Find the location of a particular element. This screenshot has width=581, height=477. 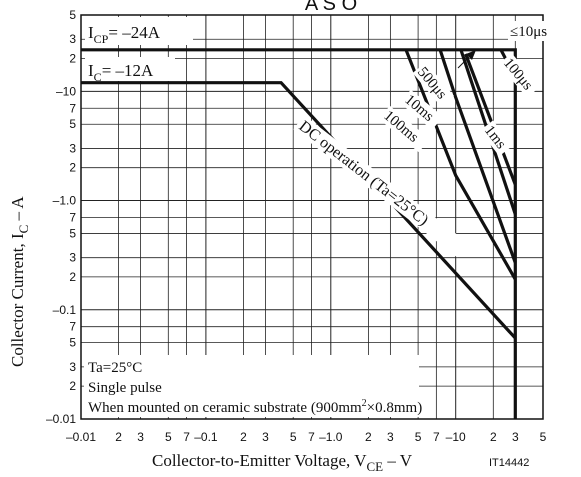

pulse-note: Single pulse is located at coordinates (125, 388).